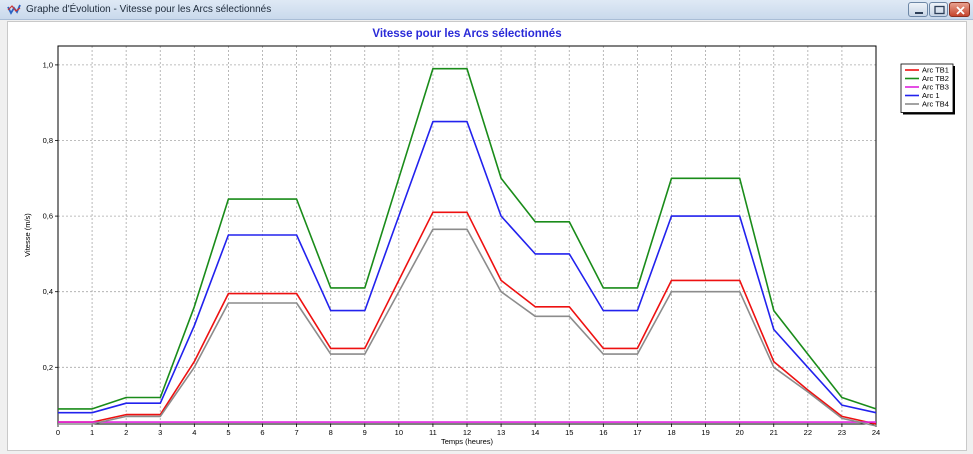  What do you see at coordinates (194, 432) in the screenshot?
I see `x-tick-label: 4` at bounding box center [194, 432].